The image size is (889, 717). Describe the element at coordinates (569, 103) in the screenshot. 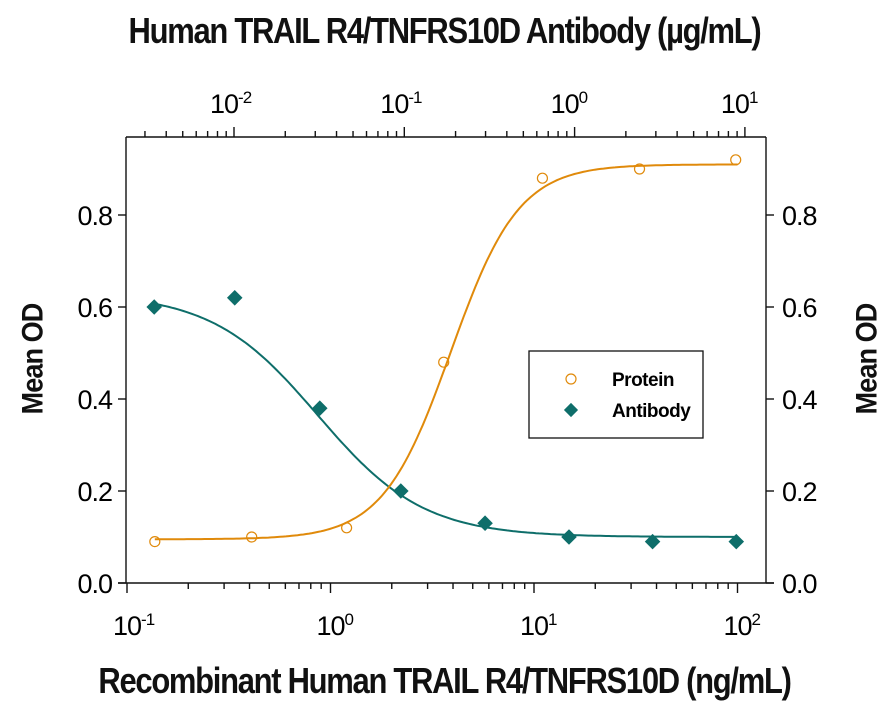

I see `x-tick-label-top: 10⁰` at that location.